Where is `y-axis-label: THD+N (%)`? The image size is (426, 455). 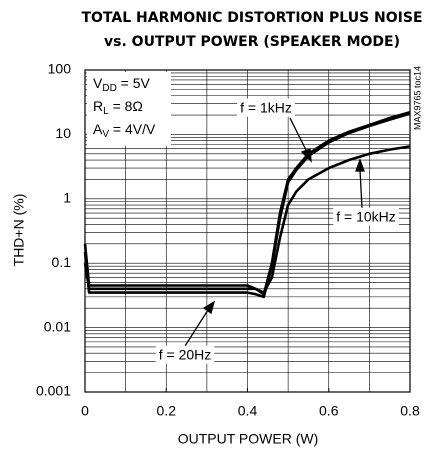 y-axis-label: THD+N (%) is located at coordinates (19, 230).